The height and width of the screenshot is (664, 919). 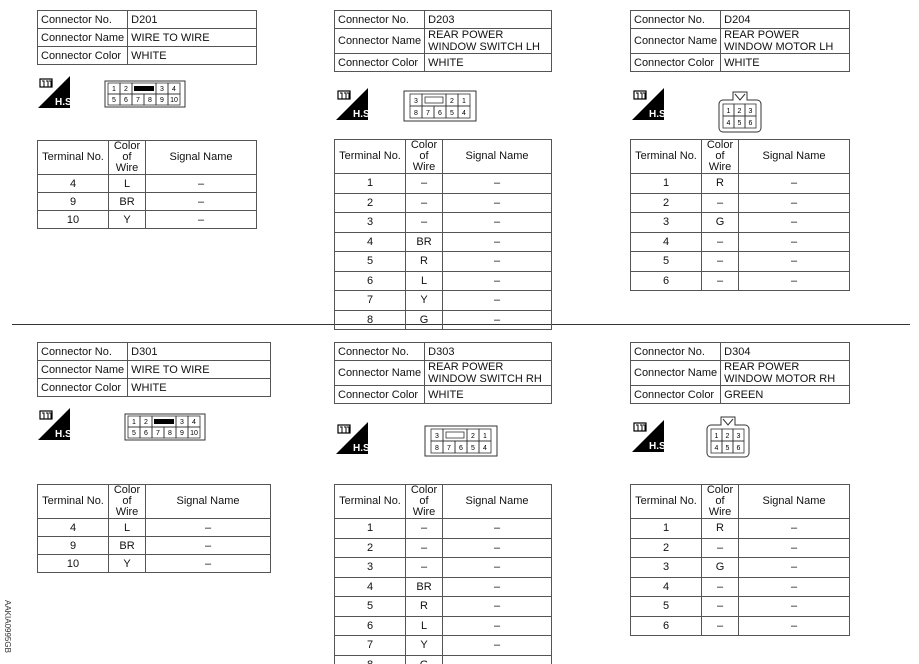 What do you see at coordinates (370, 300) in the screenshot?
I see `terminal-no-cell: 7` at bounding box center [370, 300].